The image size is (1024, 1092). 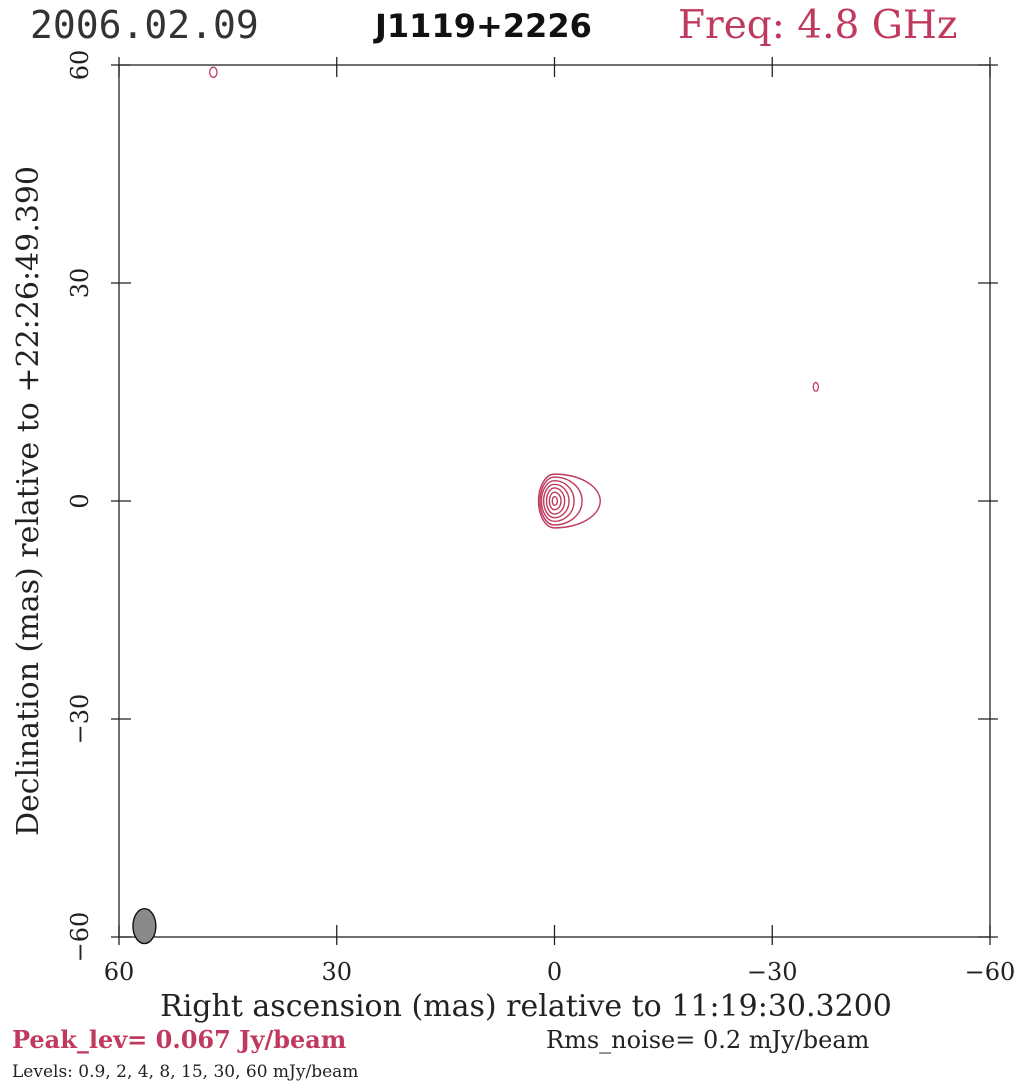 What do you see at coordinates (80, 937) in the screenshot?
I see `y-tick-label: −60` at bounding box center [80, 937].